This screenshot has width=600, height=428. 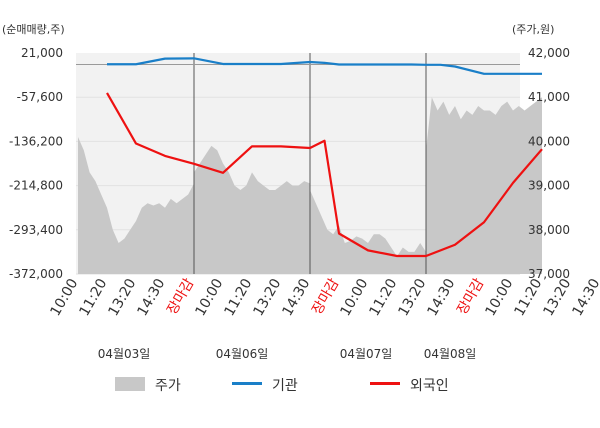 I want to click on legend-label-price: 주가, so click(x=168, y=386).